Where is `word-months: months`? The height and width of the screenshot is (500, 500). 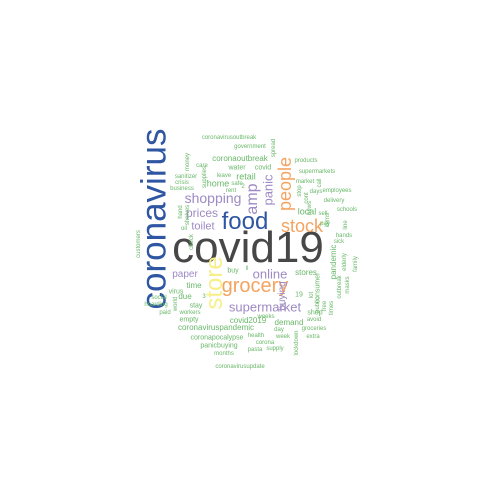
word-months: months is located at coordinates (224, 354).